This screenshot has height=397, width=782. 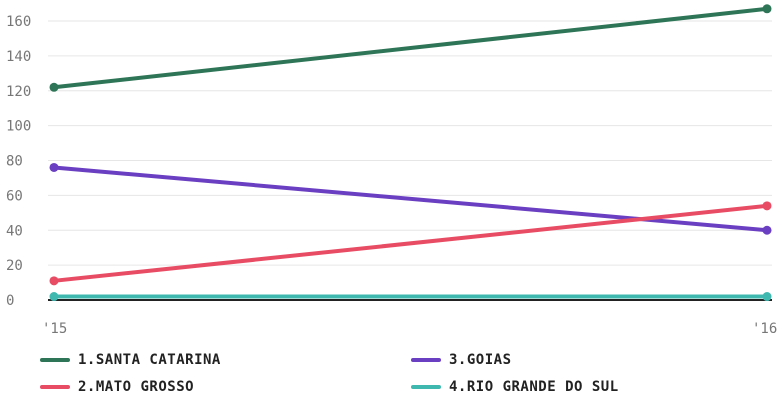 I want to click on x-axis-ticks: '15 '16, so click(x=409, y=329).